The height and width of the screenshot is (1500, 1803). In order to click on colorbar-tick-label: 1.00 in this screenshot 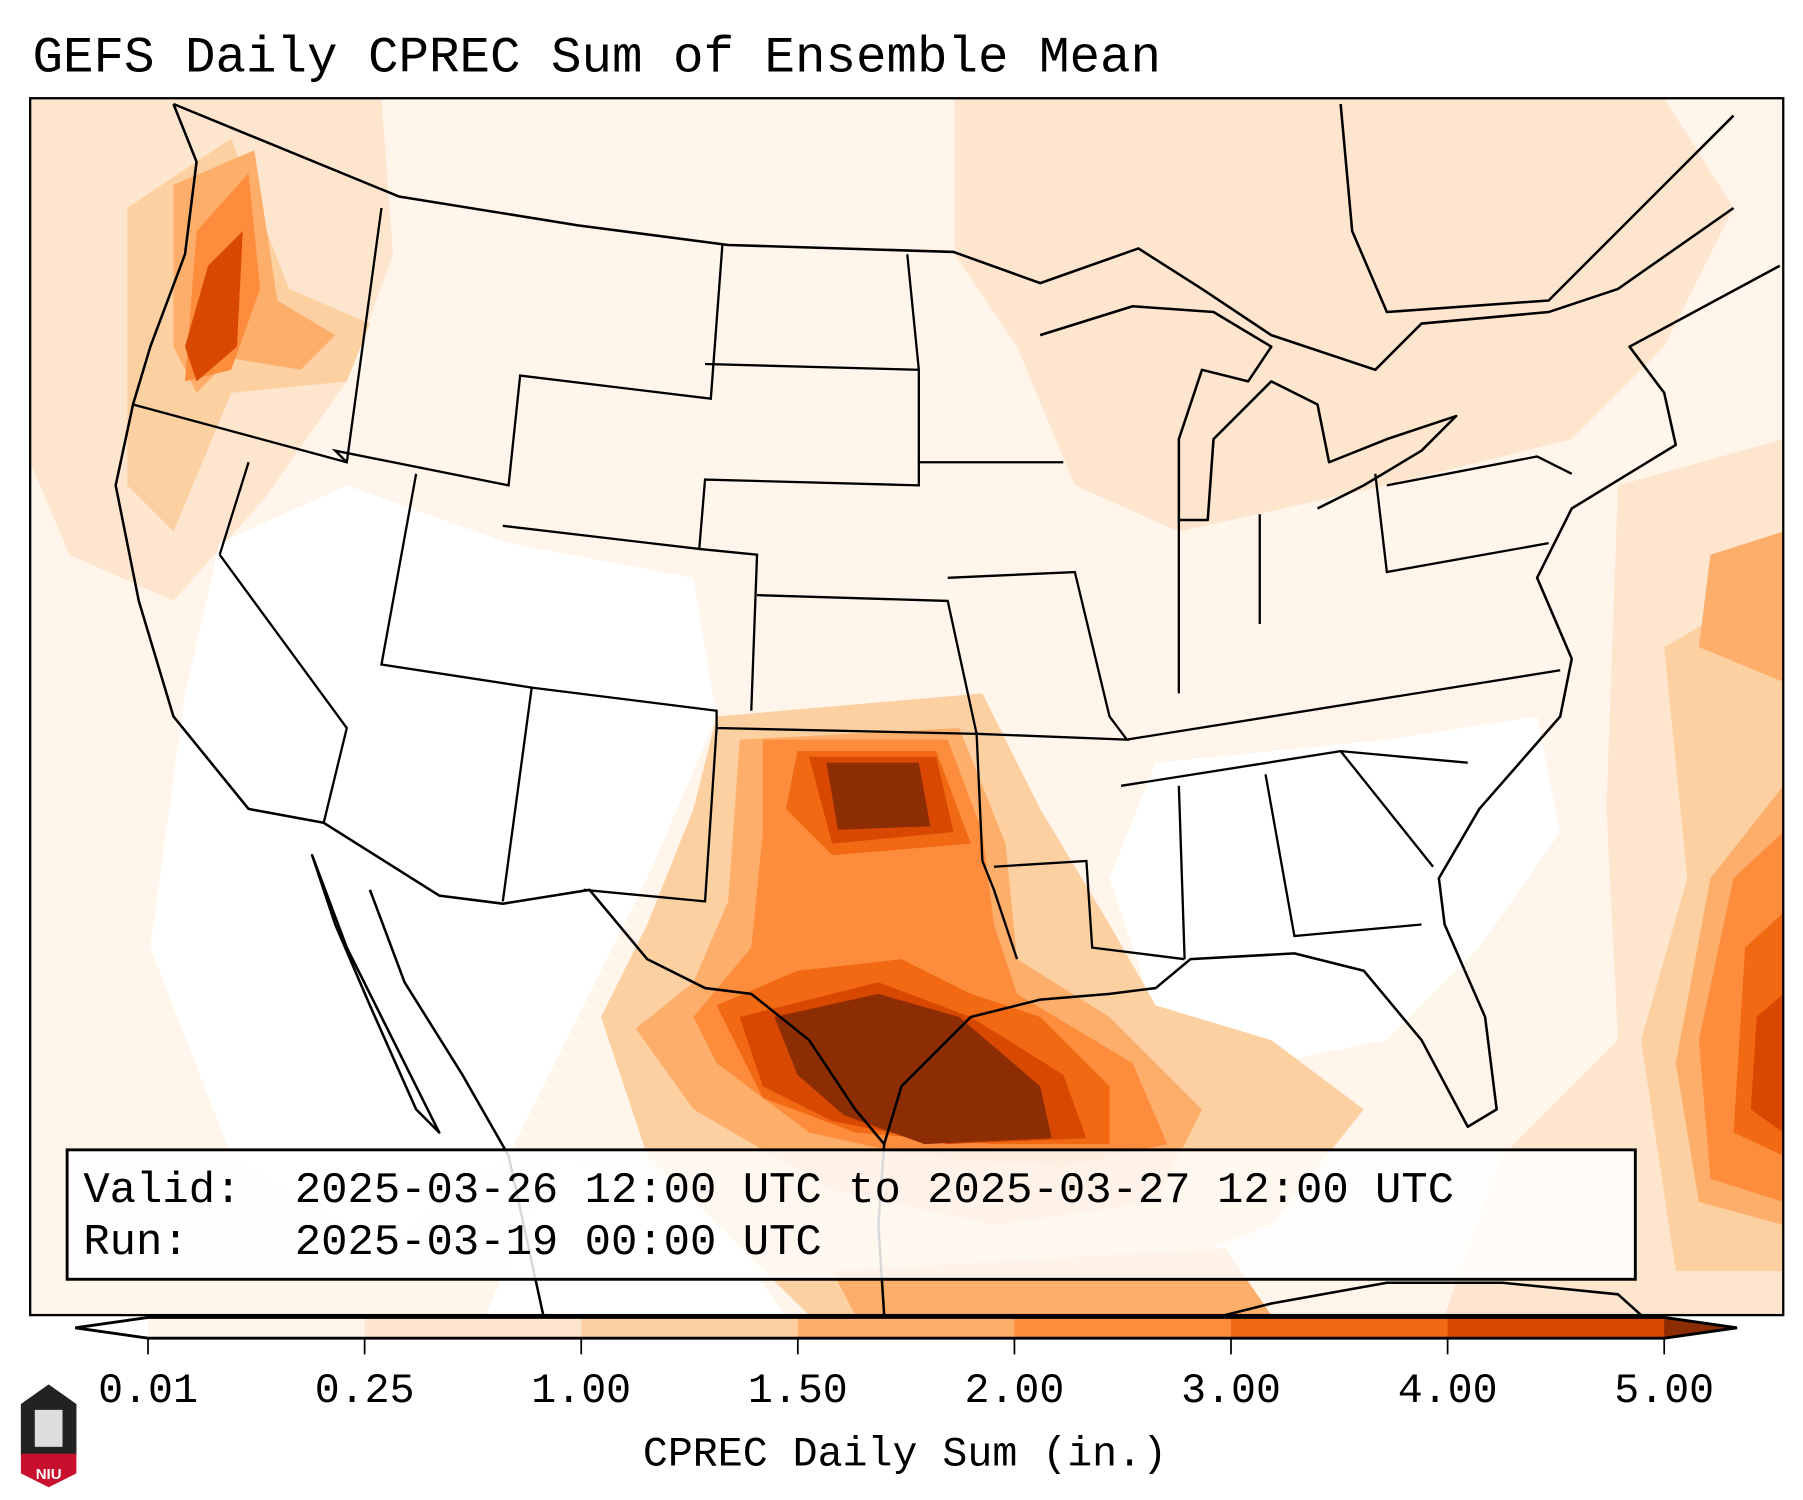, I will do `click(581, 1391)`.